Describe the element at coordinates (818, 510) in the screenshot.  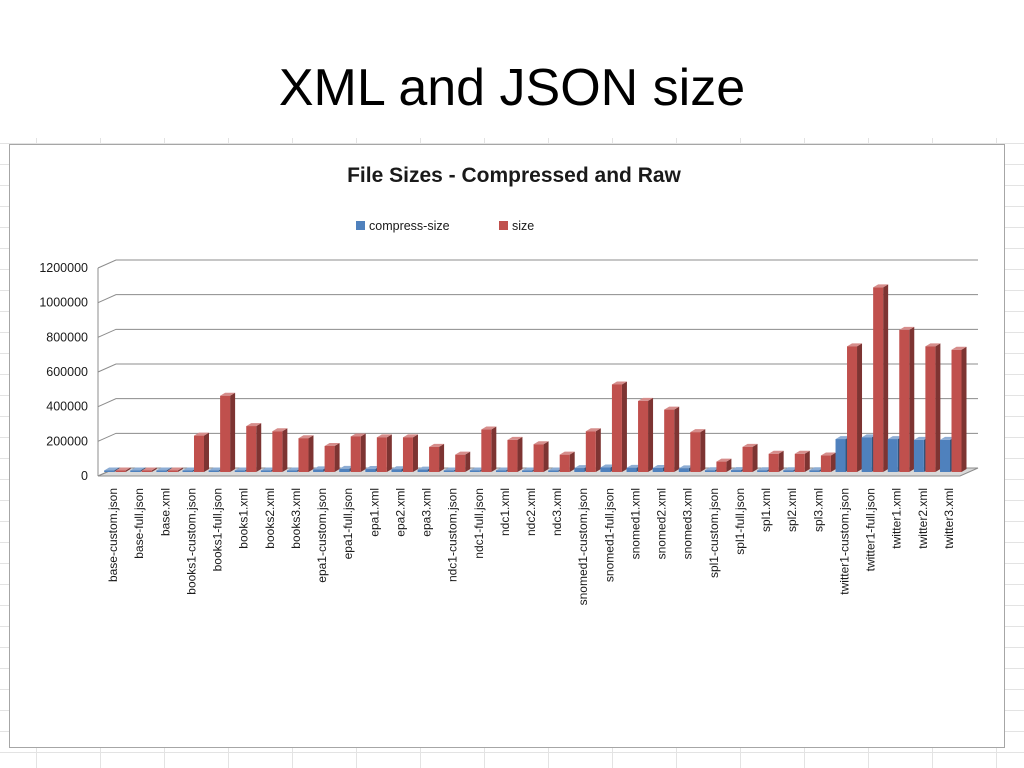
I see `x-tick-label: spl3.xml` at that location.